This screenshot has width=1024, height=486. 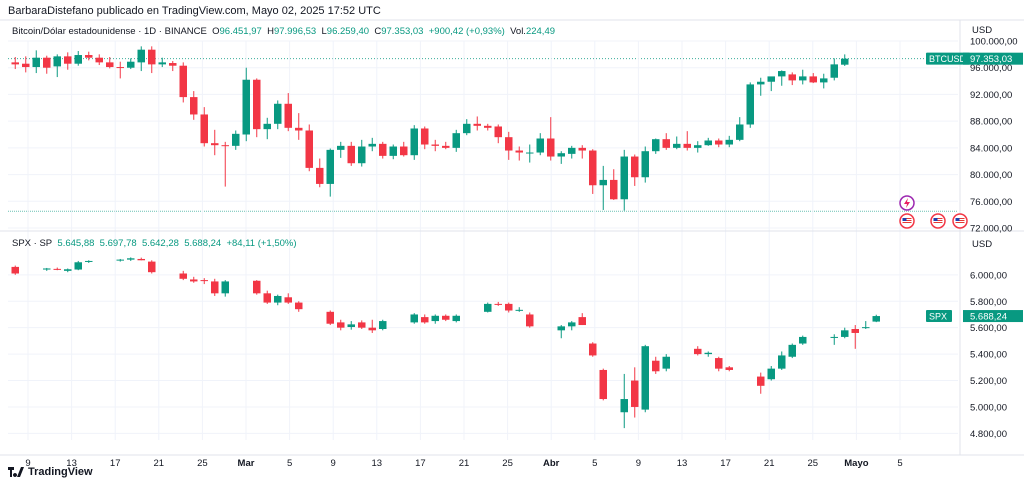 What do you see at coordinates (982, 30) in the screenshot?
I see `btc-currency-label: USD` at bounding box center [982, 30].